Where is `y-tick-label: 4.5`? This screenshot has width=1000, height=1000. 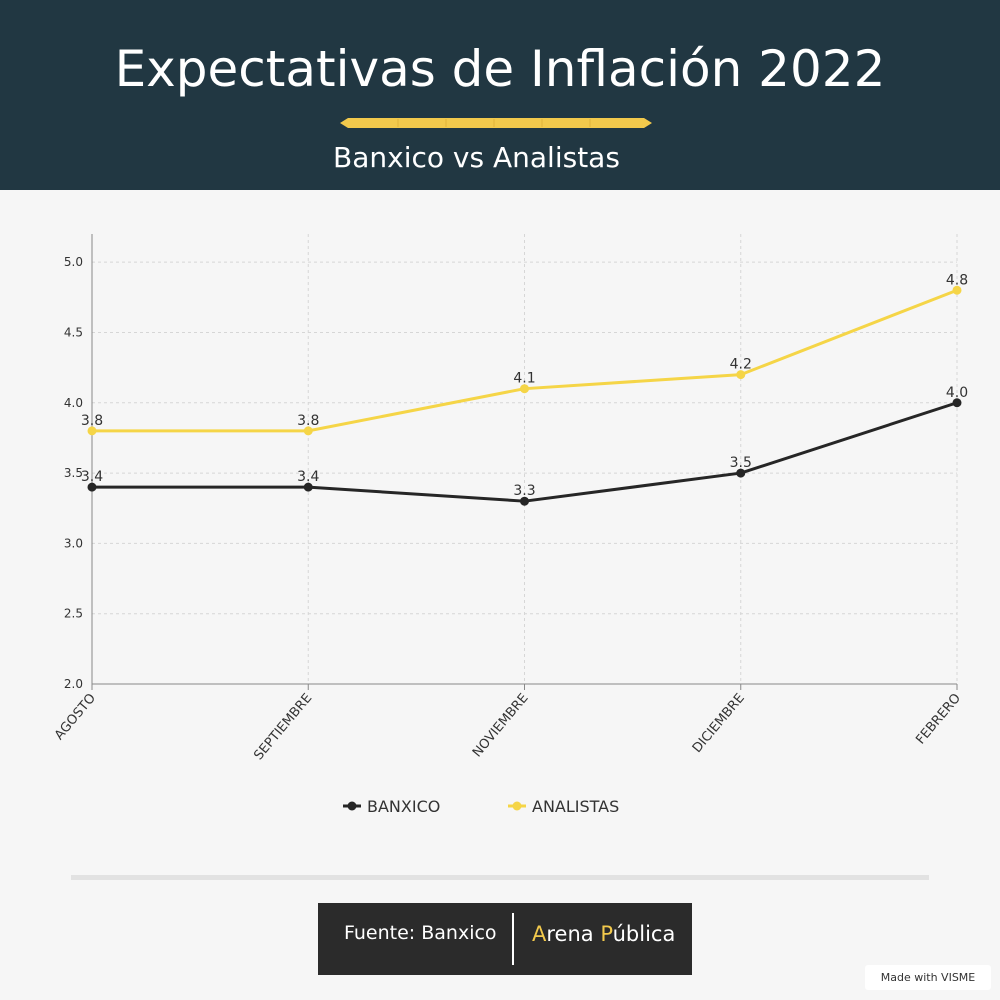
y-tick-label: 4.5 is located at coordinates (73, 332).